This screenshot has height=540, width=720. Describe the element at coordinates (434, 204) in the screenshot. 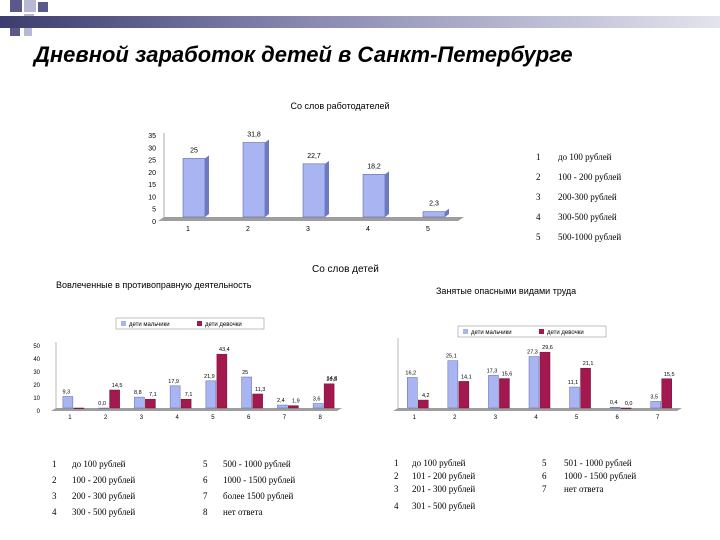

I see `data-label: 2,3` at that location.